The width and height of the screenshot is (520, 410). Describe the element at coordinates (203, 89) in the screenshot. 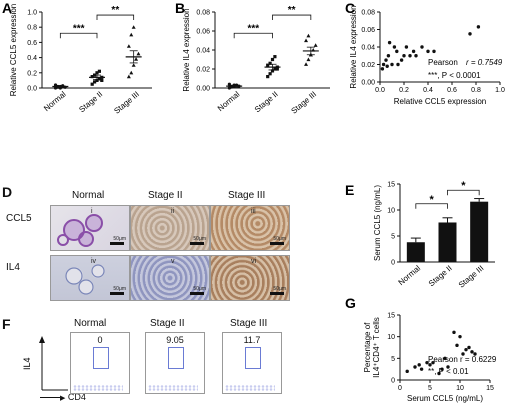

I see `chart-b-ytick-label-0: 0.00` at that location.